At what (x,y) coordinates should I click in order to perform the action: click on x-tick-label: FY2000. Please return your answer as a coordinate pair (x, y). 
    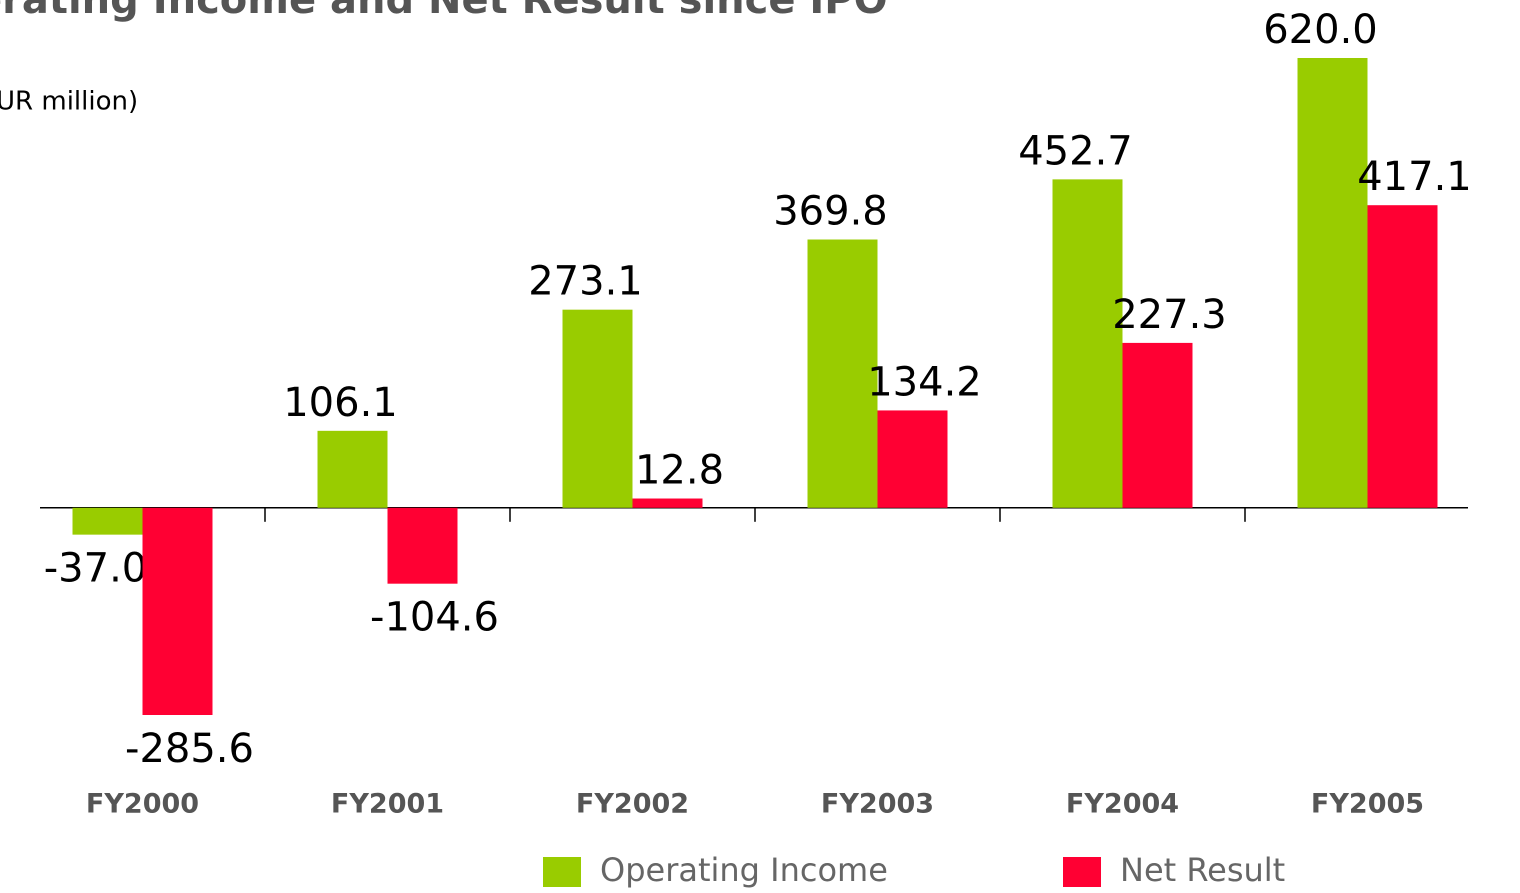
    Looking at the image, I should click on (142, 804).